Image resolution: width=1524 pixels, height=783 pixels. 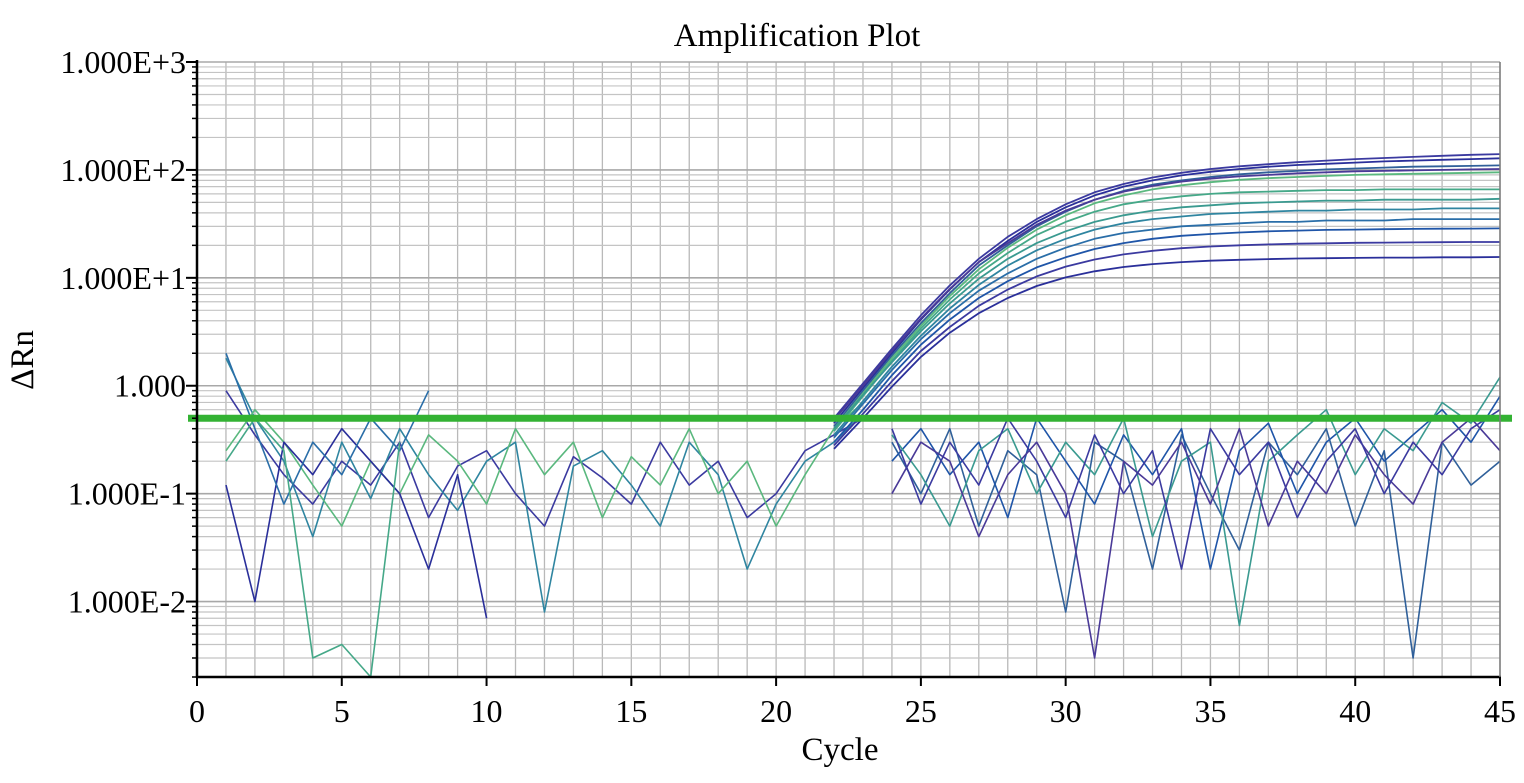 What do you see at coordinates (123, 62) in the screenshot?
I see `y-tick-label: 1.000E+3` at bounding box center [123, 62].